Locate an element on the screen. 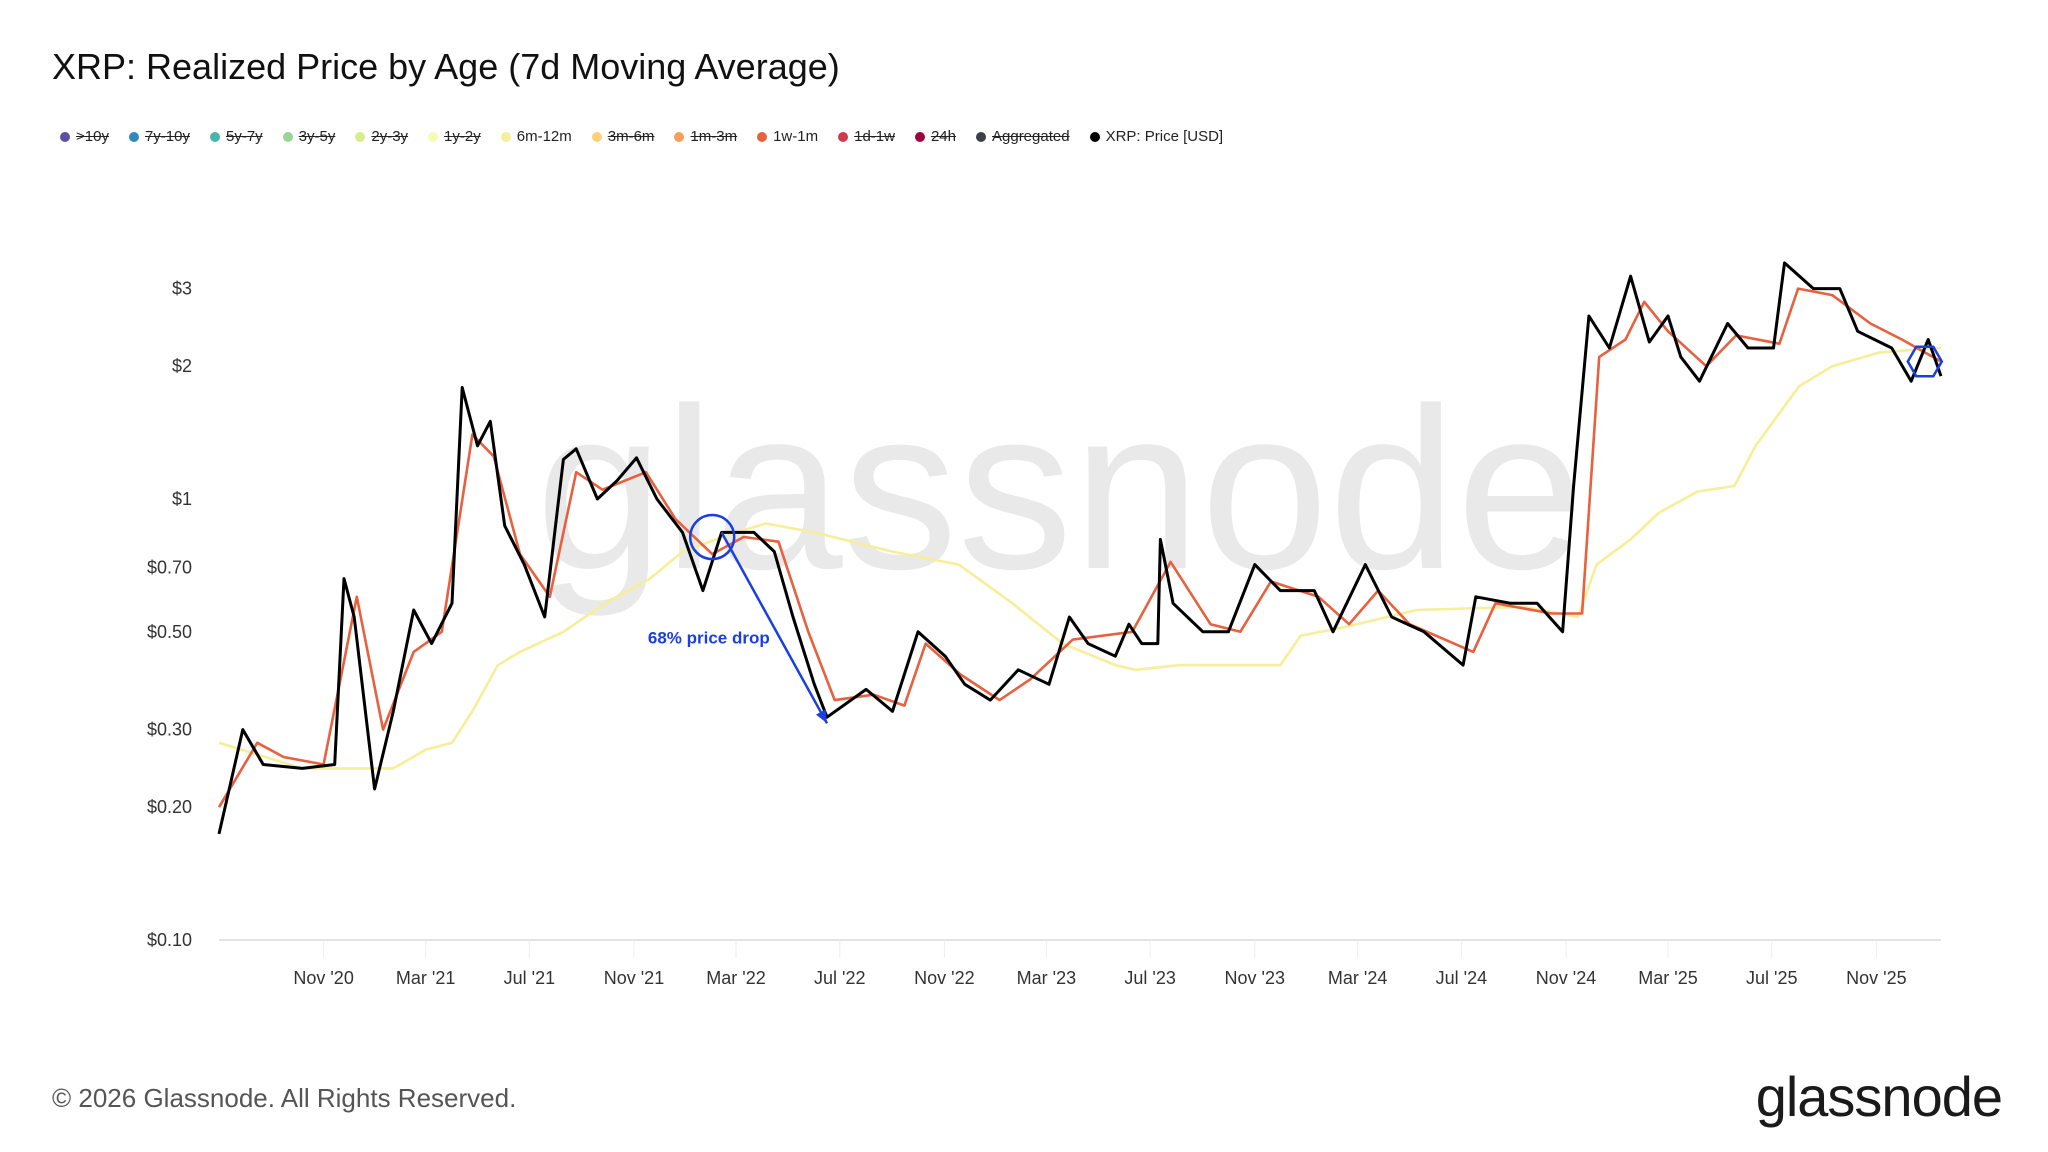 The width and height of the screenshot is (2048, 1152). legend-item-5y-7y: 5y-7y is located at coordinates (236, 136).